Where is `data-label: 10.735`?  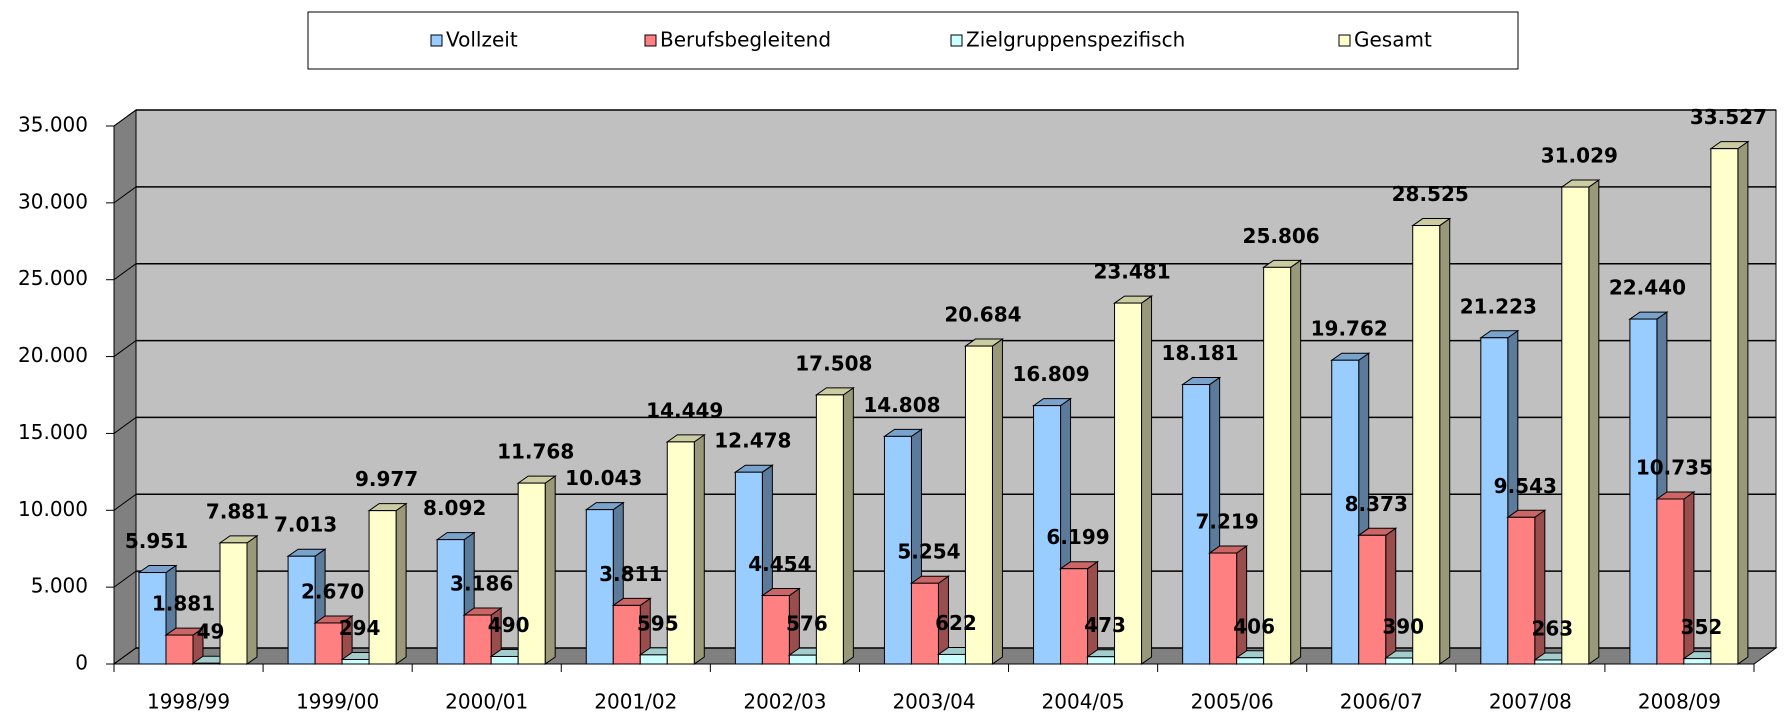
data-label: 10.735 is located at coordinates (1674, 467).